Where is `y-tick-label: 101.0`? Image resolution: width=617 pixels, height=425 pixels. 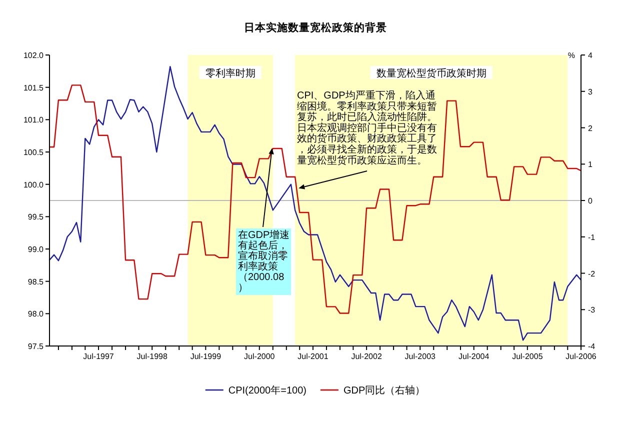 y-tick-label: 101.0 is located at coordinates (33, 120).